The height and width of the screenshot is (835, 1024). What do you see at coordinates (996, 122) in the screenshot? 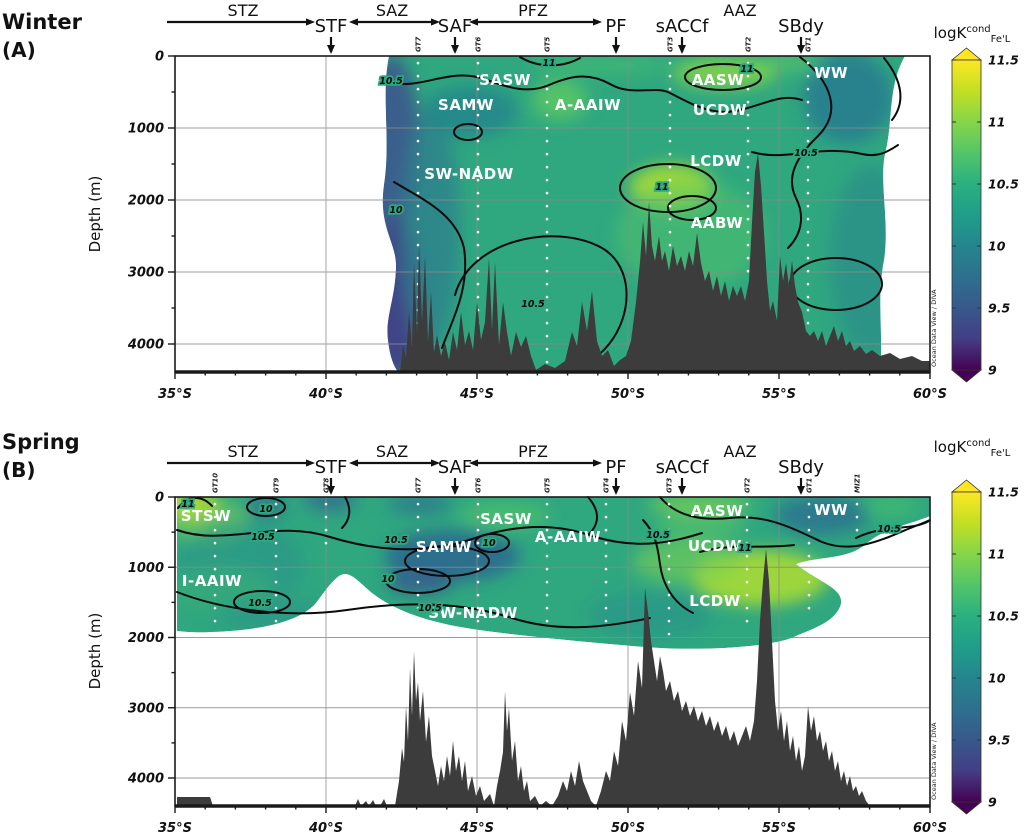
I see `colorbar-tick-label: 11` at bounding box center [996, 122].